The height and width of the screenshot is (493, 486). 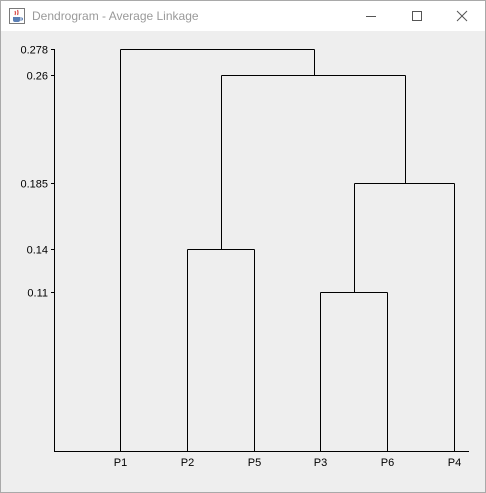 I want to click on title-bar: Dendrogram - Average Linkage, so click(x=243, y=16).